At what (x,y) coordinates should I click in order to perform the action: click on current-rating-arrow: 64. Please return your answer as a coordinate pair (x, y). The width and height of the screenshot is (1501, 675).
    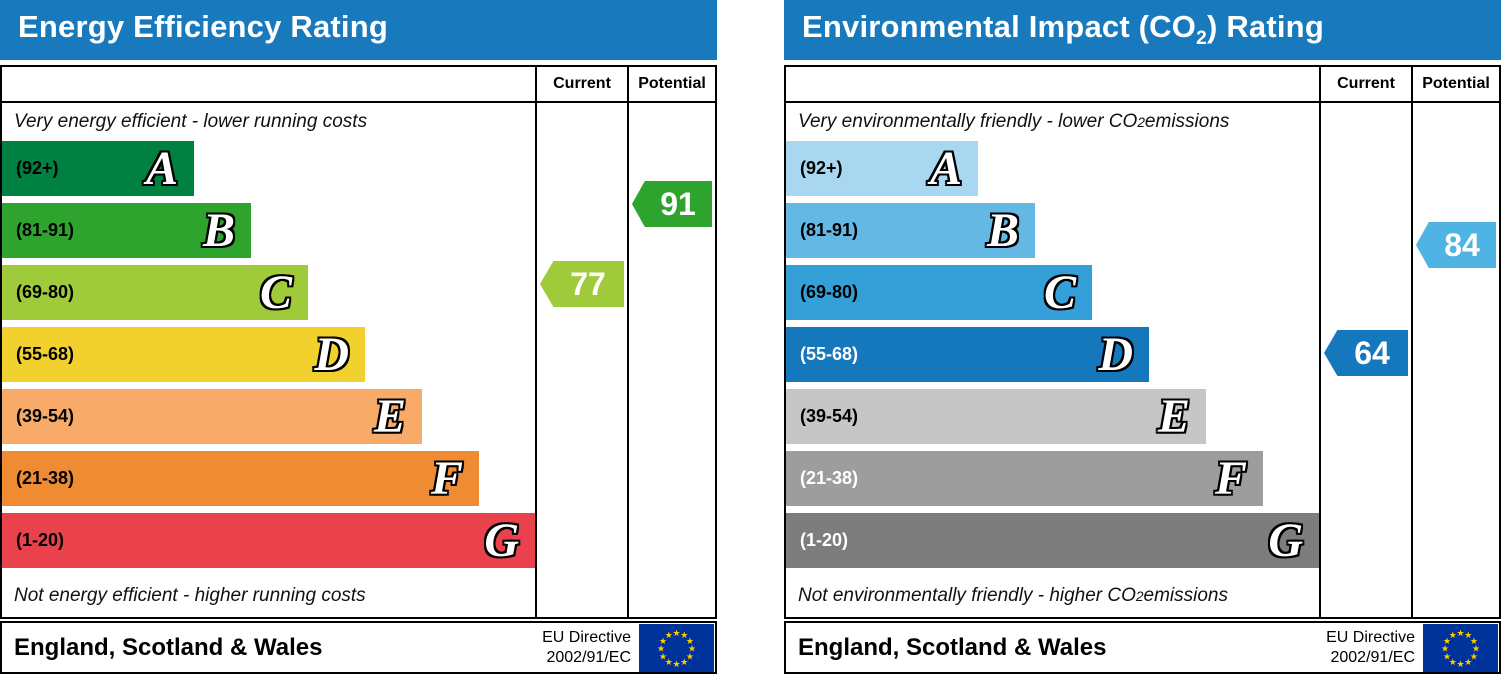
    Looking at the image, I should click on (1366, 353).